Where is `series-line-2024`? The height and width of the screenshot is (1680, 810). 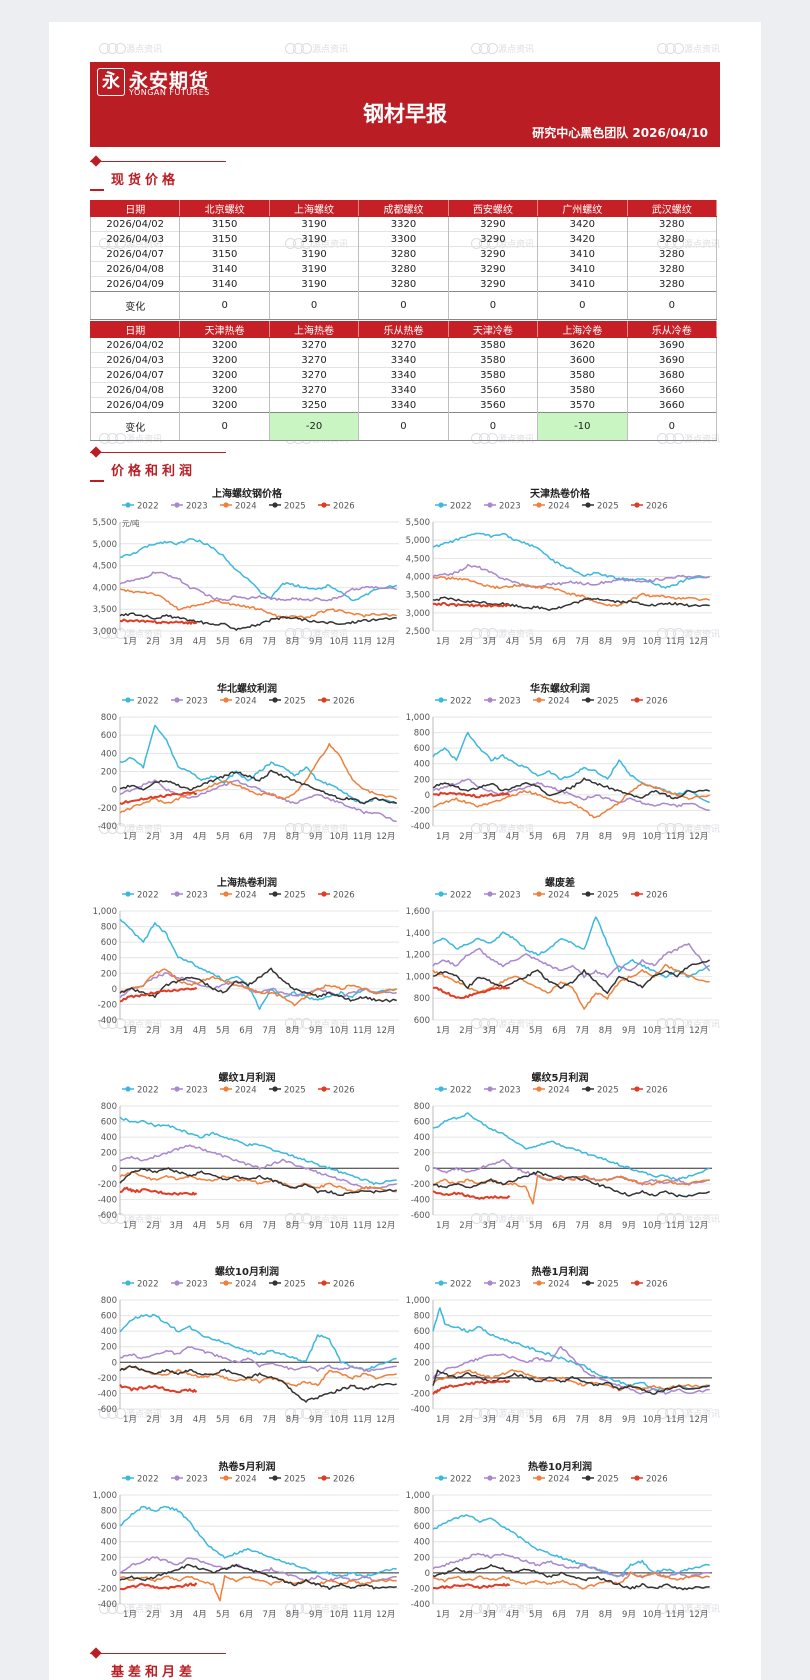 series-line-2024 is located at coordinates (258, 1181).